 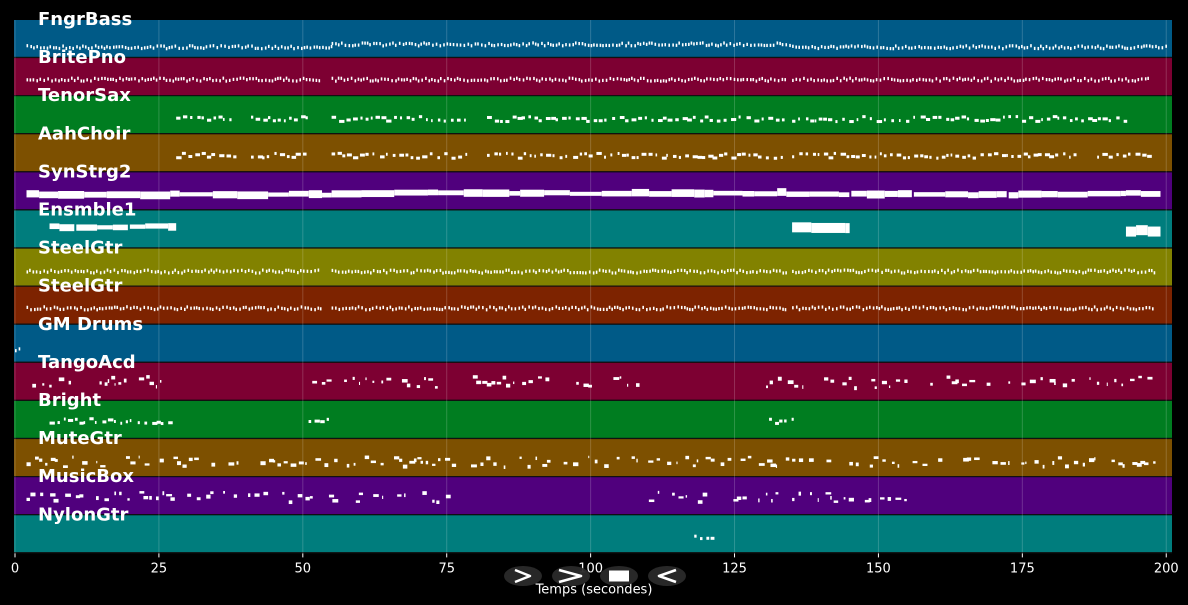 What do you see at coordinates (84, 133) in the screenshot?
I see `track-label: AahChoir` at bounding box center [84, 133].